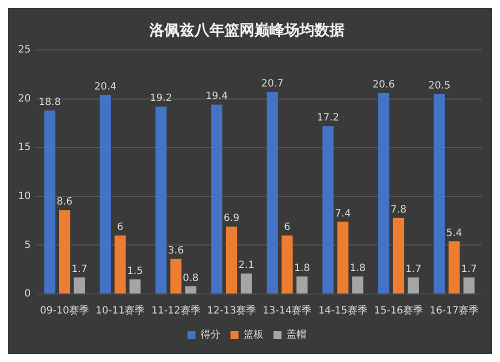  What do you see at coordinates (105, 86) in the screenshot?
I see `data-label: 20.4` at bounding box center [105, 86].